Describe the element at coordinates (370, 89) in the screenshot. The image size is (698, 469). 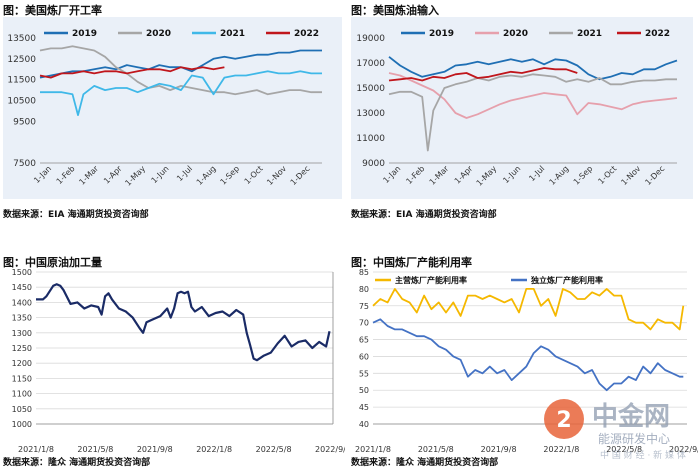
I see `y-tick-label: 15000` at that location.